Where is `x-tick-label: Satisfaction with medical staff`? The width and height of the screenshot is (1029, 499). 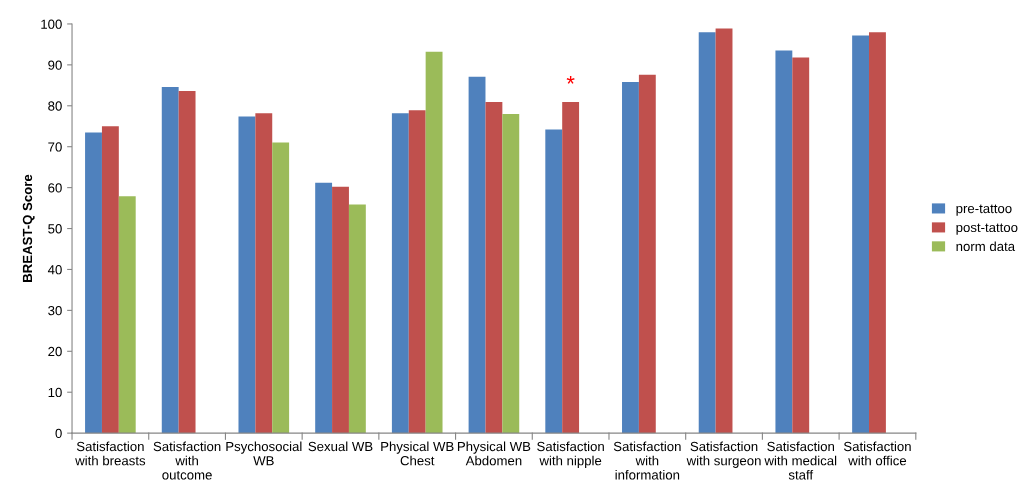
x-tick-label: Satisfaction with medical staff is located at coordinates (800, 460).